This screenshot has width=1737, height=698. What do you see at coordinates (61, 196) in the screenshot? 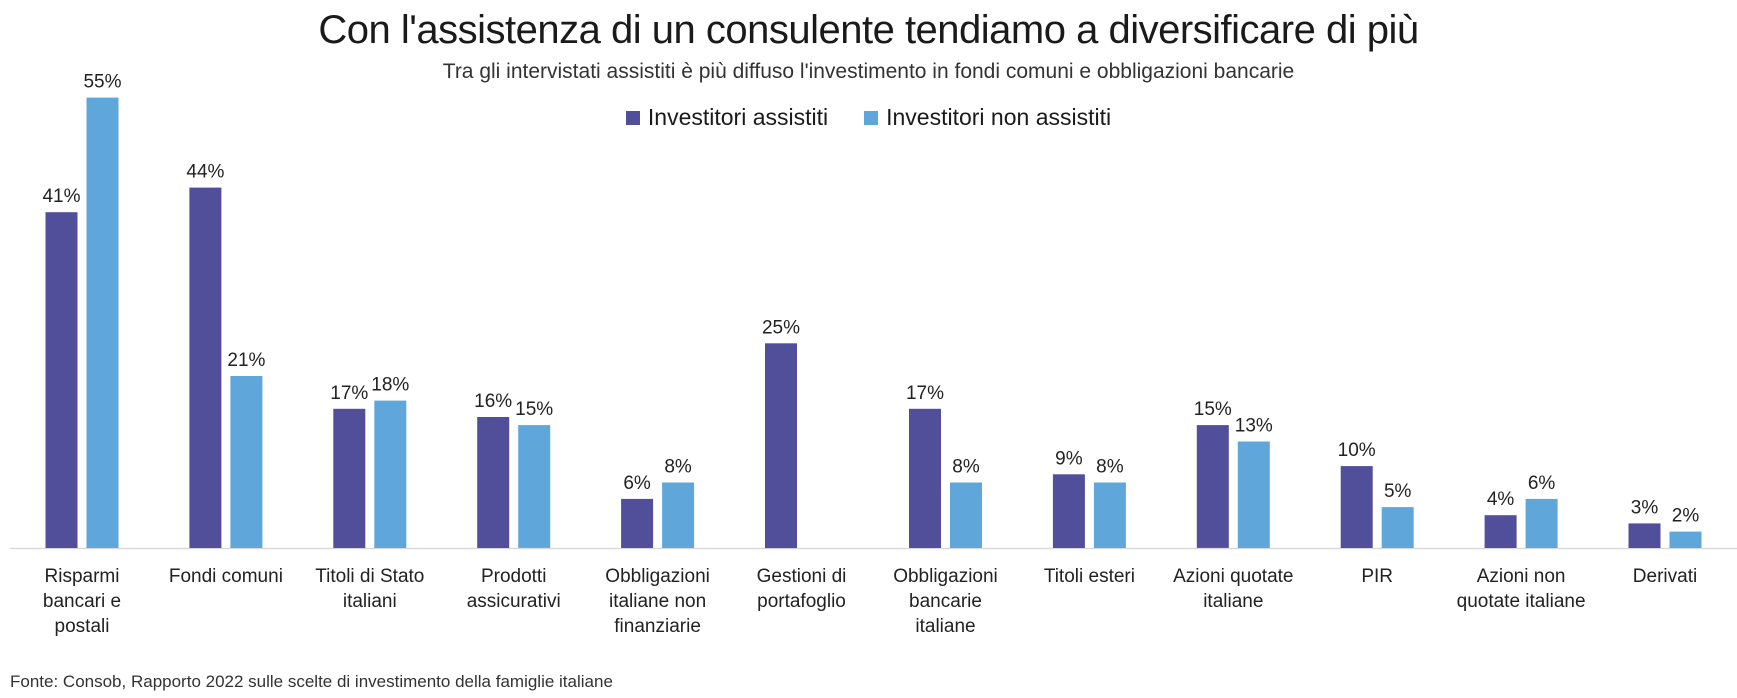
I see `data-label-assisted-0: 41%` at bounding box center [61, 196].